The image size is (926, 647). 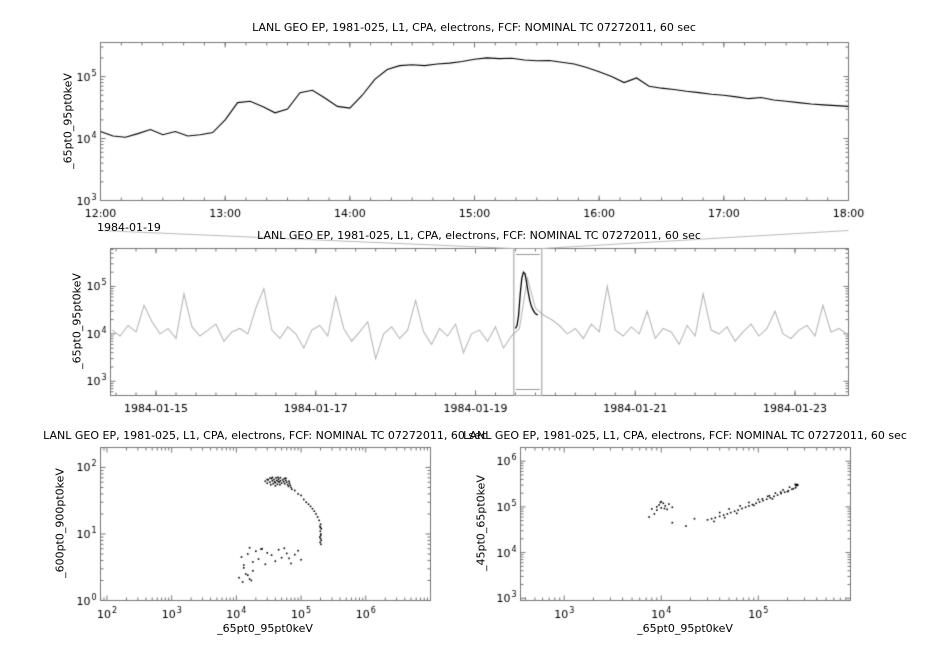 I want to click on panel1-ylabel: _65pt0_95pt0keV, so click(x=68, y=121).